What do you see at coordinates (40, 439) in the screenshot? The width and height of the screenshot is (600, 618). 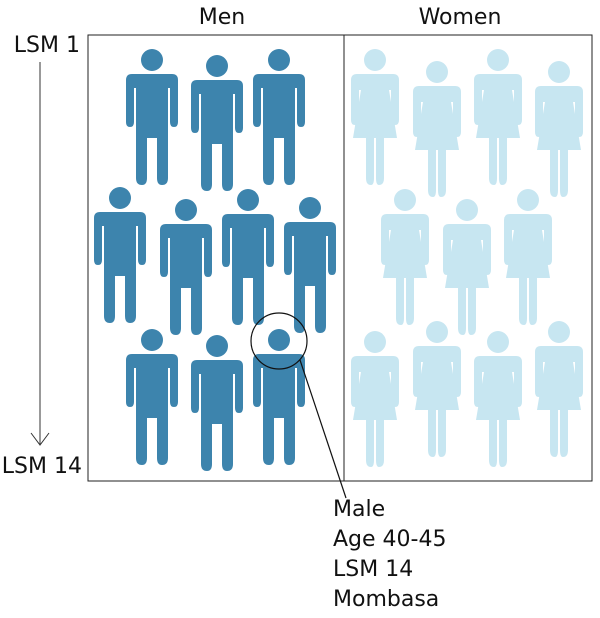 I see `axis-arrow-head` at bounding box center [40, 439].